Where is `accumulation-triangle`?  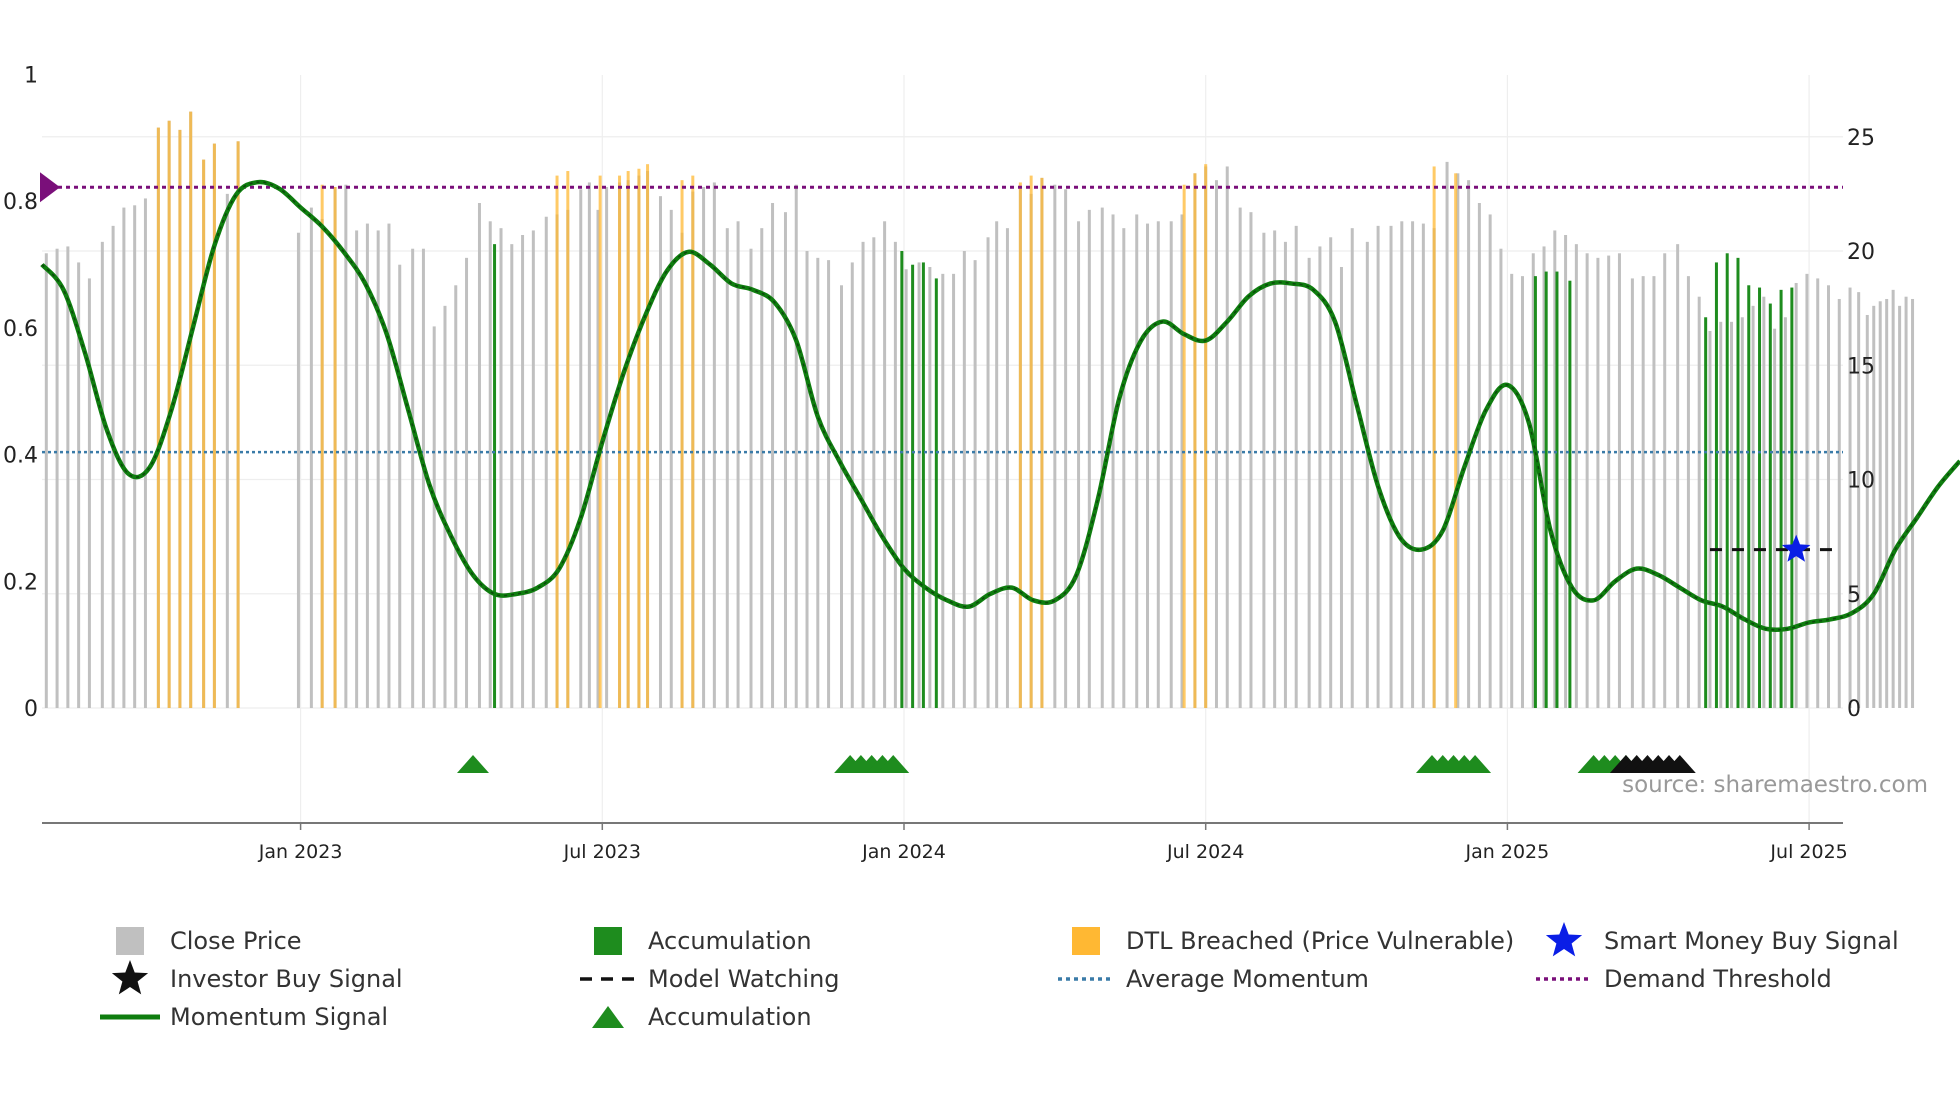
accumulation-triangle is located at coordinates (893, 764).